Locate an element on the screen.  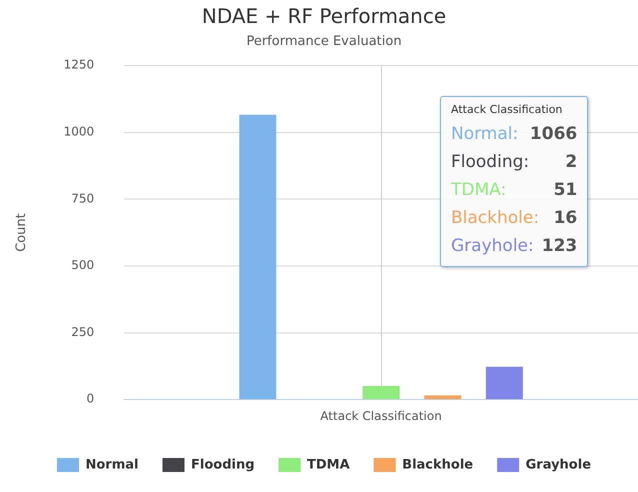
legend-label: TDMA is located at coordinates (328, 464).